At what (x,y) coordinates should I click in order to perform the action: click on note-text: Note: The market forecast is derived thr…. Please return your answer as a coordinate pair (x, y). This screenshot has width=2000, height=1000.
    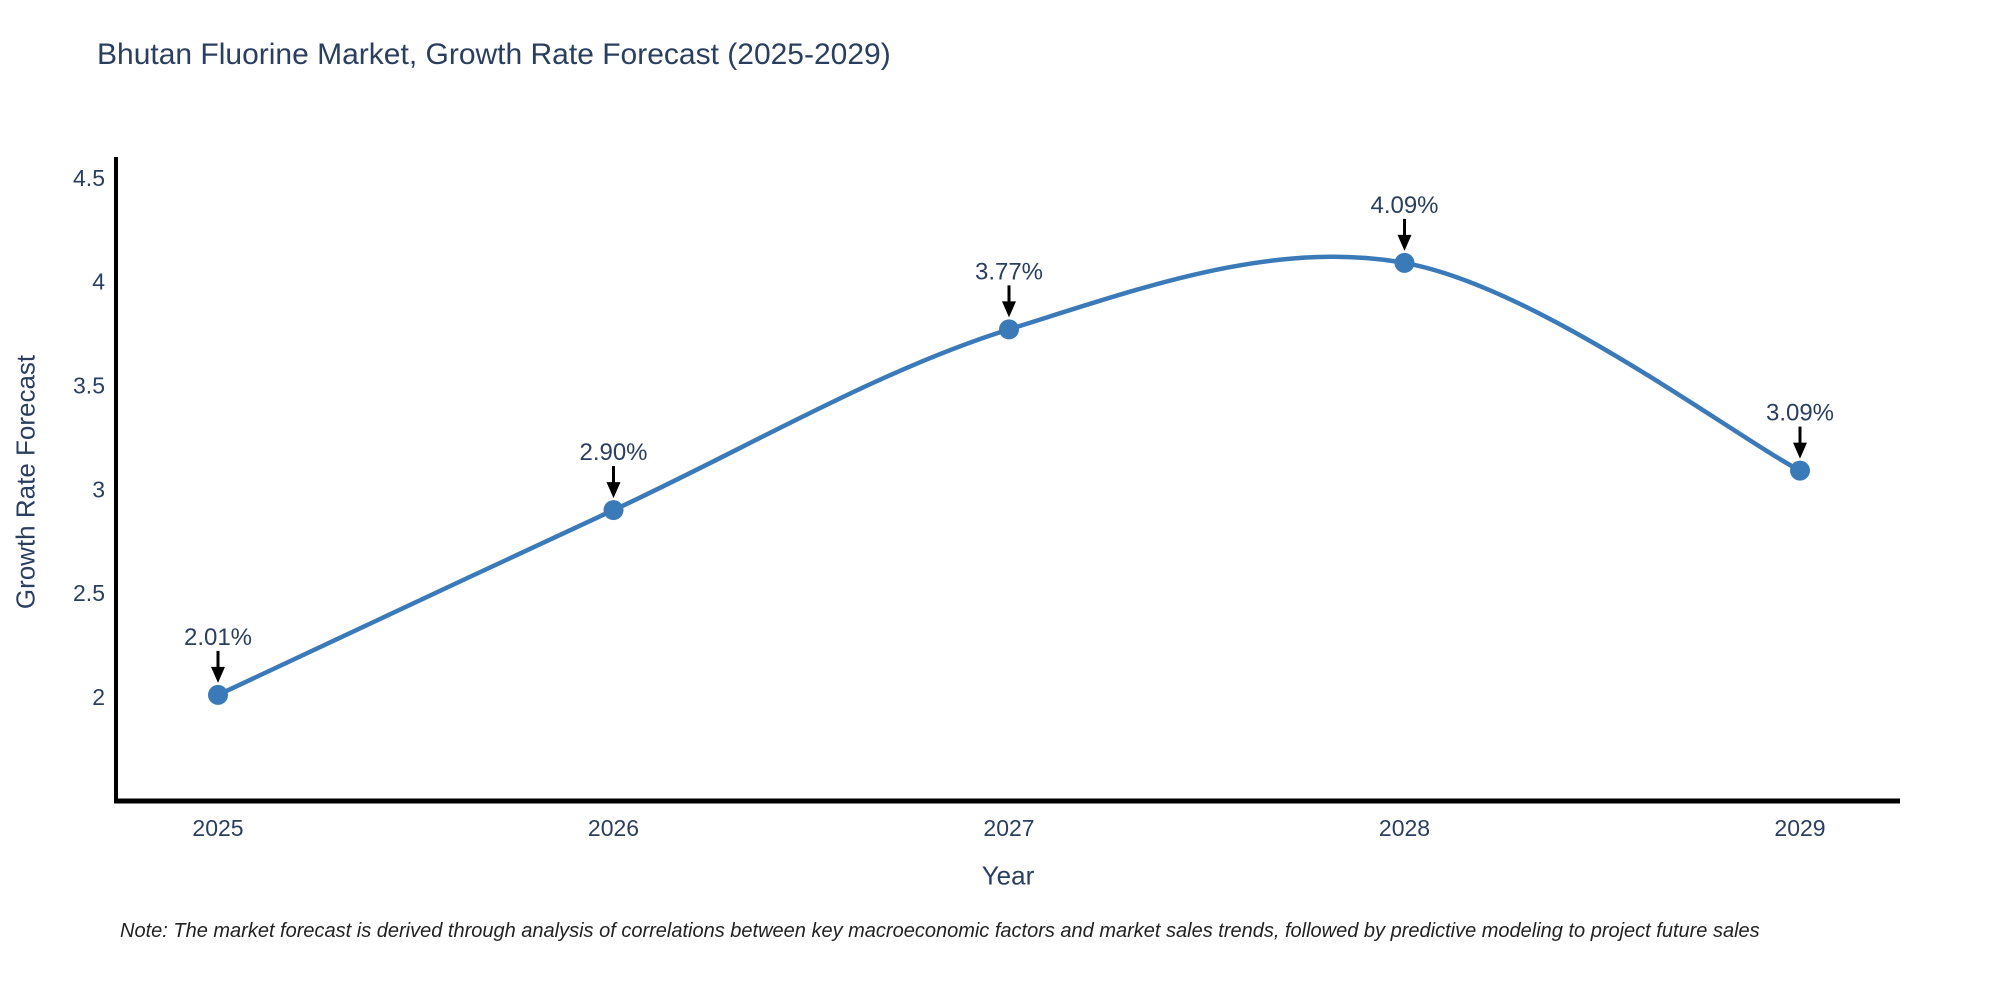
    Looking at the image, I should click on (940, 931).